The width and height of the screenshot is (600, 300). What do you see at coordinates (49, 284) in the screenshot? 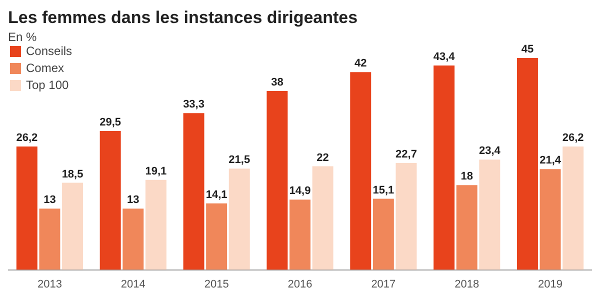
I see `x-tick-label: 2013` at bounding box center [49, 284].